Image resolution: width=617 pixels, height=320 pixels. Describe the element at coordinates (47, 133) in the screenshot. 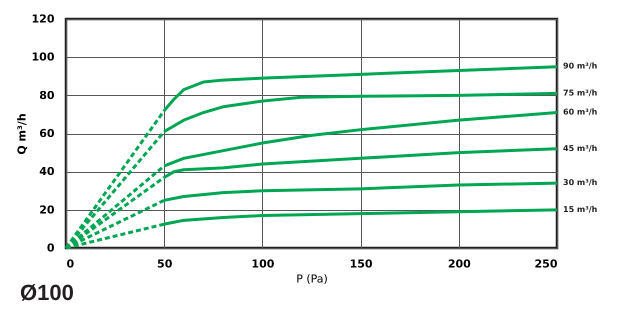

I see `y-tick-label: 60` at that location.